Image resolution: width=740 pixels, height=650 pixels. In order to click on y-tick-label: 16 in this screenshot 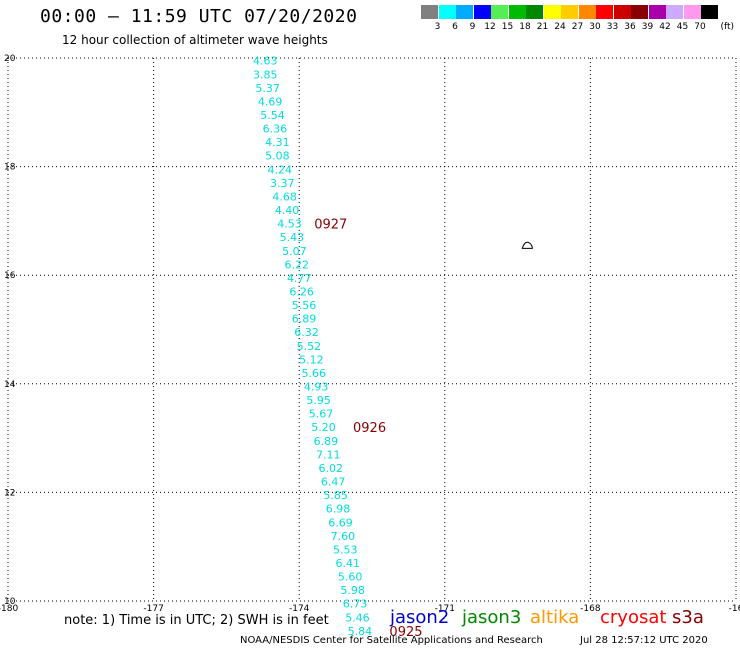, I will do `click(10, 276)`.